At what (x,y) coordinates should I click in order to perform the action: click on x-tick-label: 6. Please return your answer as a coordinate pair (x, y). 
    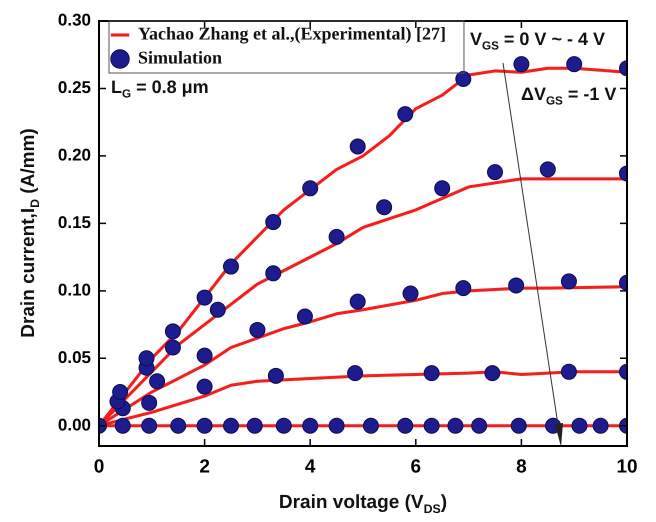
    Looking at the image, I should click on (416, 467).